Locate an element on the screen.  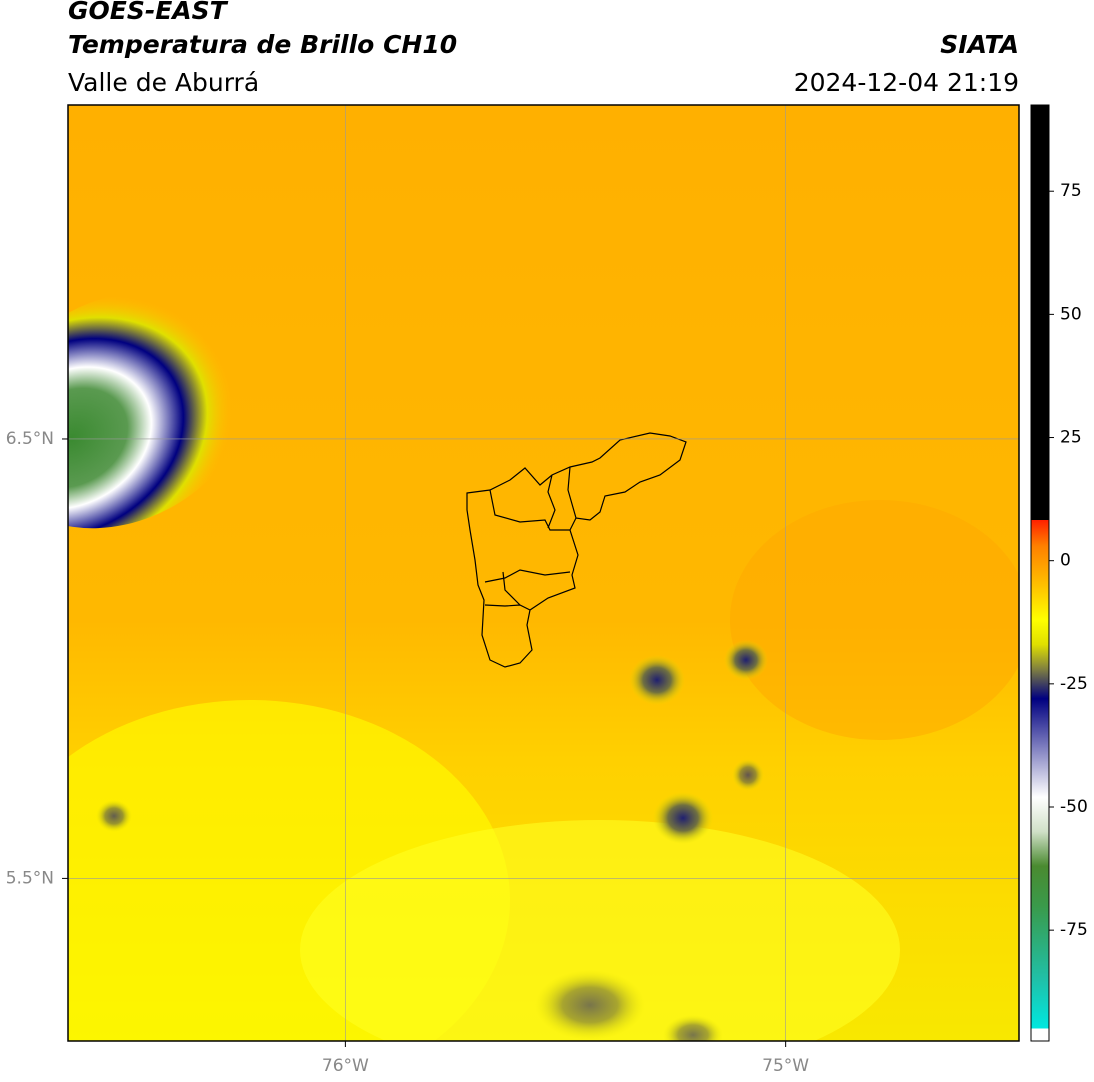
timestamp: 2024-12-04 21:19 is located at coordinates (906, 82).